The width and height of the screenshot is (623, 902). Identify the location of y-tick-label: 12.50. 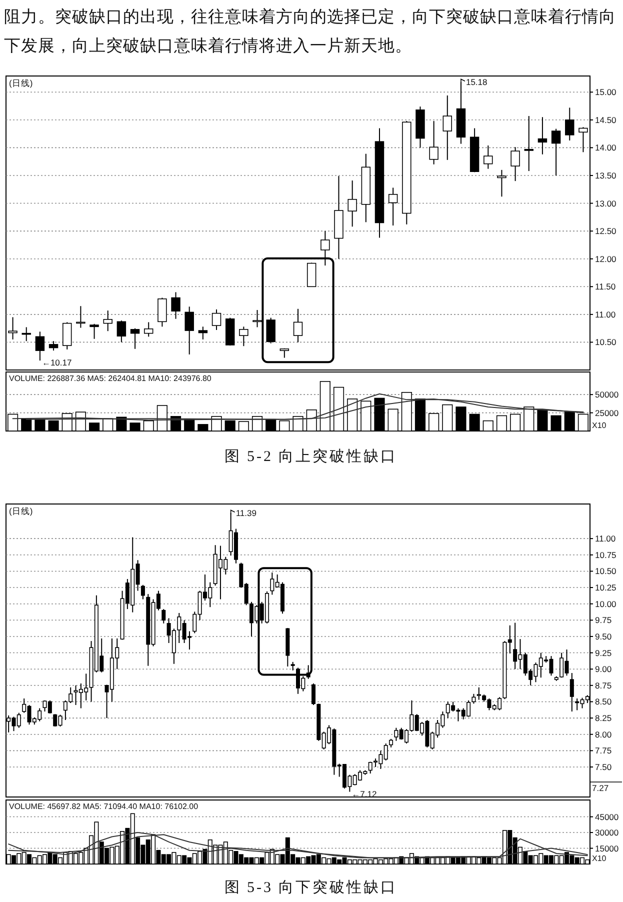
(606, 231).